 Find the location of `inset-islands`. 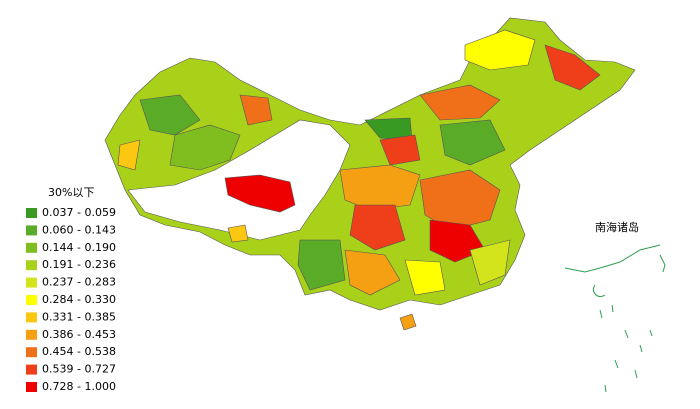

inset-islands is located at coordinates (615, 318).